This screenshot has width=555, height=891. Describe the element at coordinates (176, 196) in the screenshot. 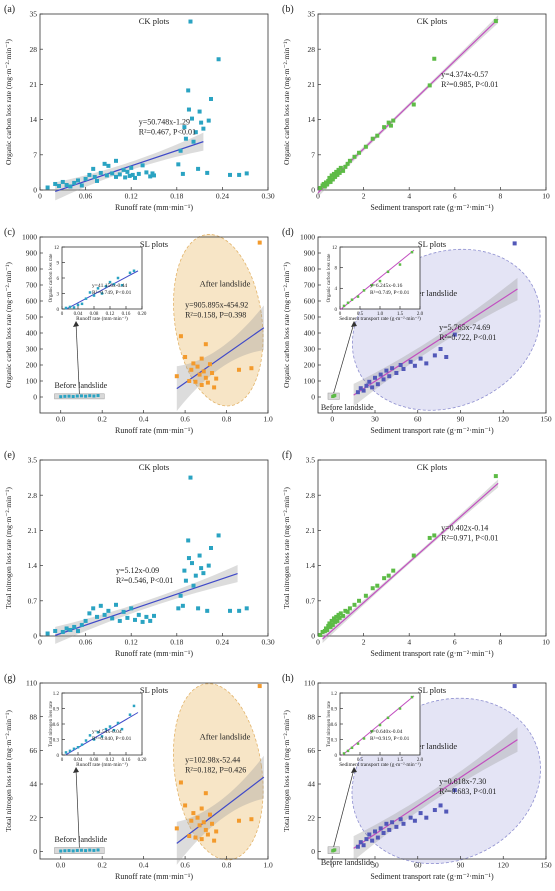

I see `x-tick-label: 0.18` at that location.